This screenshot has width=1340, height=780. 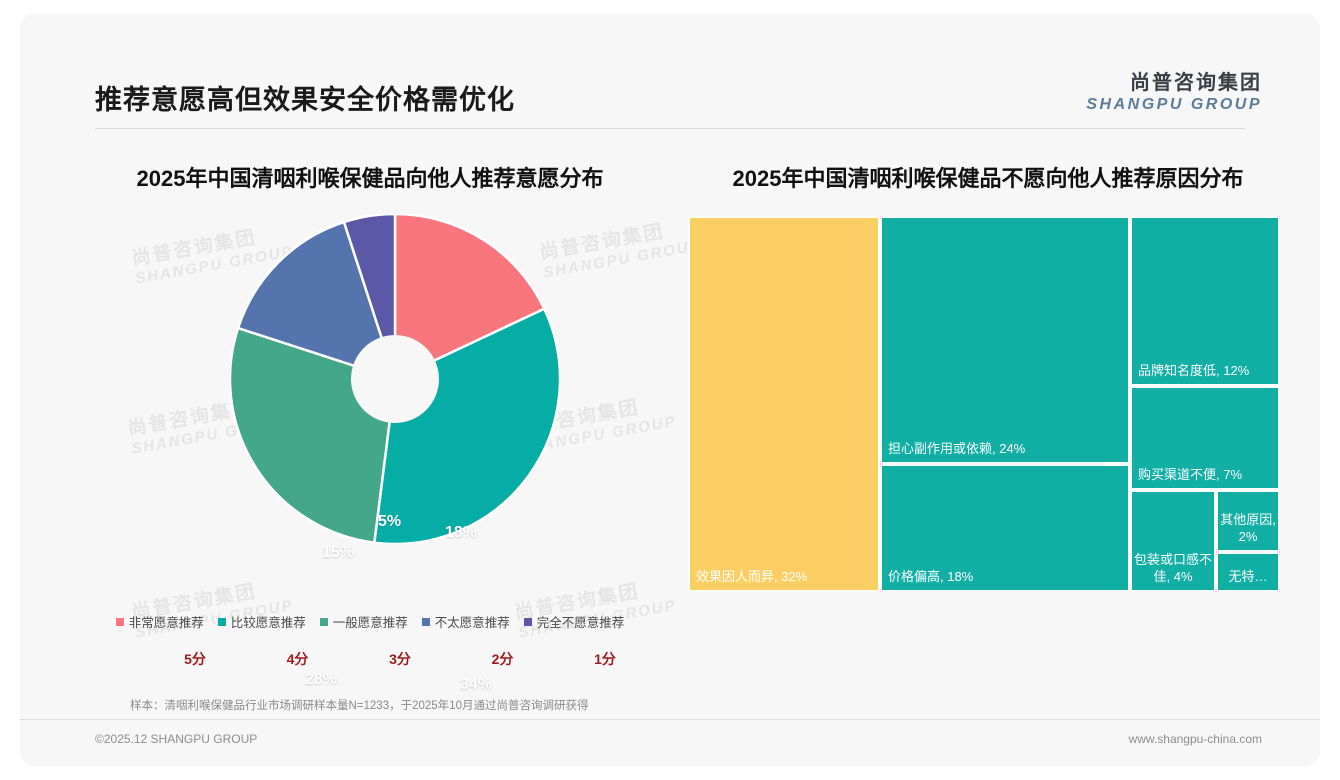 What do you see at coordinates (1205, 437) in the screenshot?
I see `treemap-cell-channel-inconvenient: 购买渠道不便, 7%` at bounding box center [1205, 437].